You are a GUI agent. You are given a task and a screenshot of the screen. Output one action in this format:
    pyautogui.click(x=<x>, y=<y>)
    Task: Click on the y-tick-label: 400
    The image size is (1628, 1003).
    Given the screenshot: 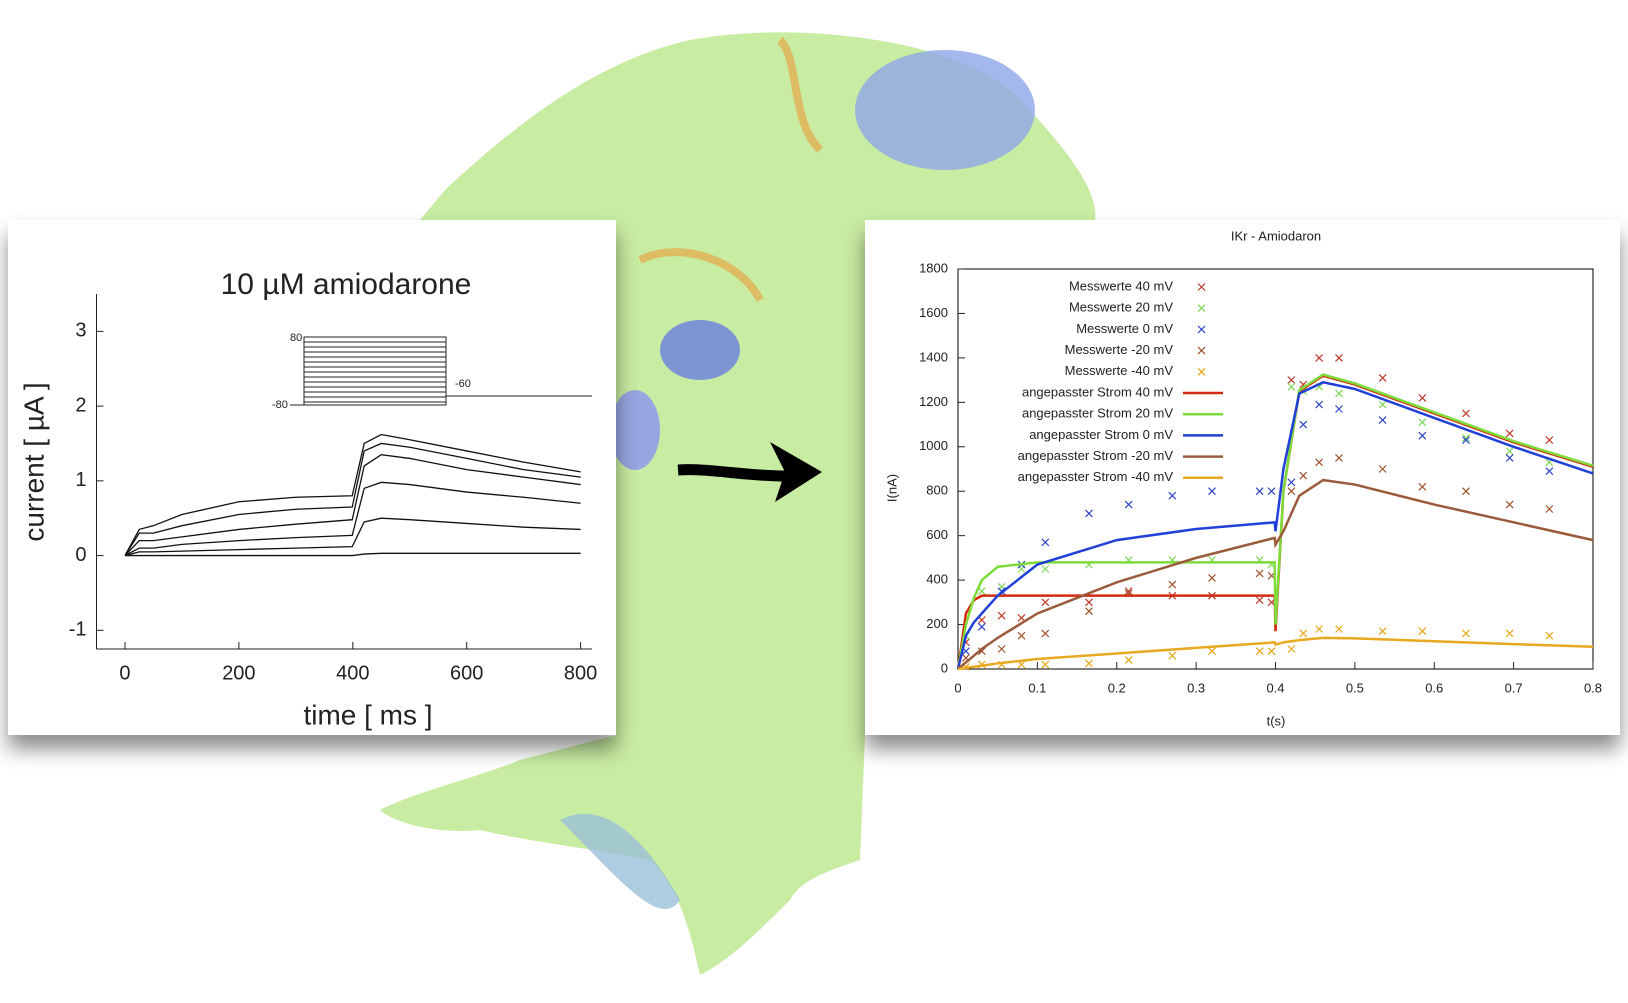 What is the action you would take?
    pyautogui.click(x=937, y=579)
    